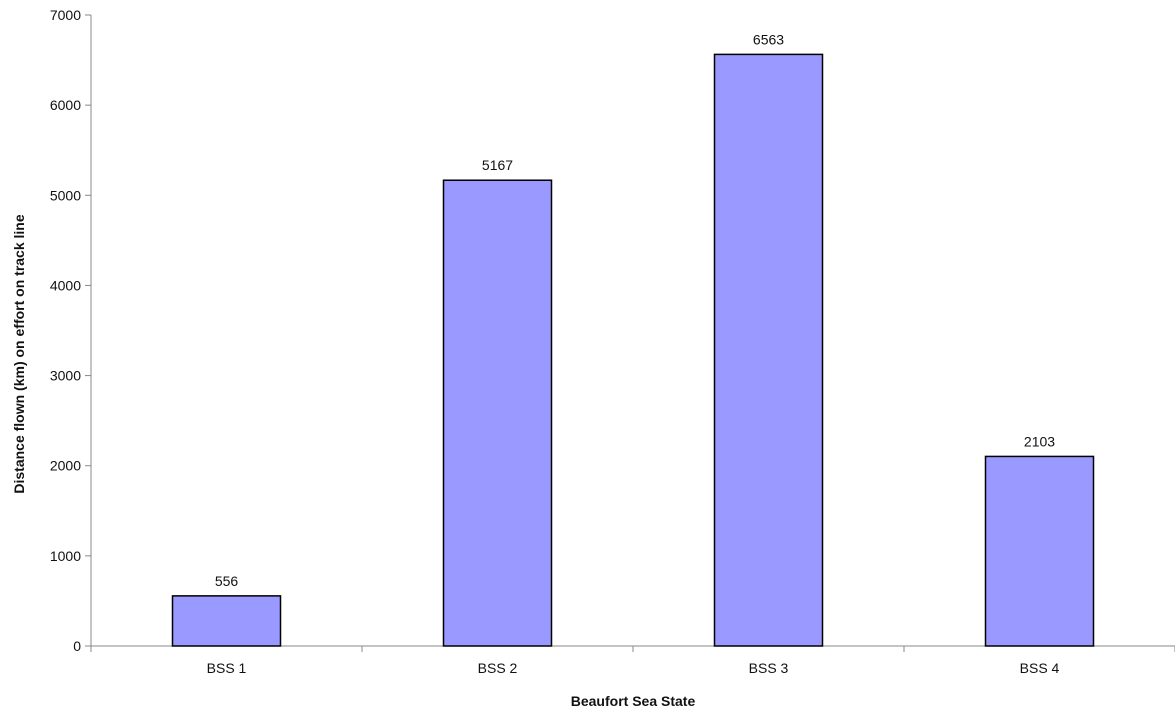  What do you see at coordinates (498, 668) in the screenshot?
I see `x-tick-label: BSS 2` at bounding box center [498, 668].